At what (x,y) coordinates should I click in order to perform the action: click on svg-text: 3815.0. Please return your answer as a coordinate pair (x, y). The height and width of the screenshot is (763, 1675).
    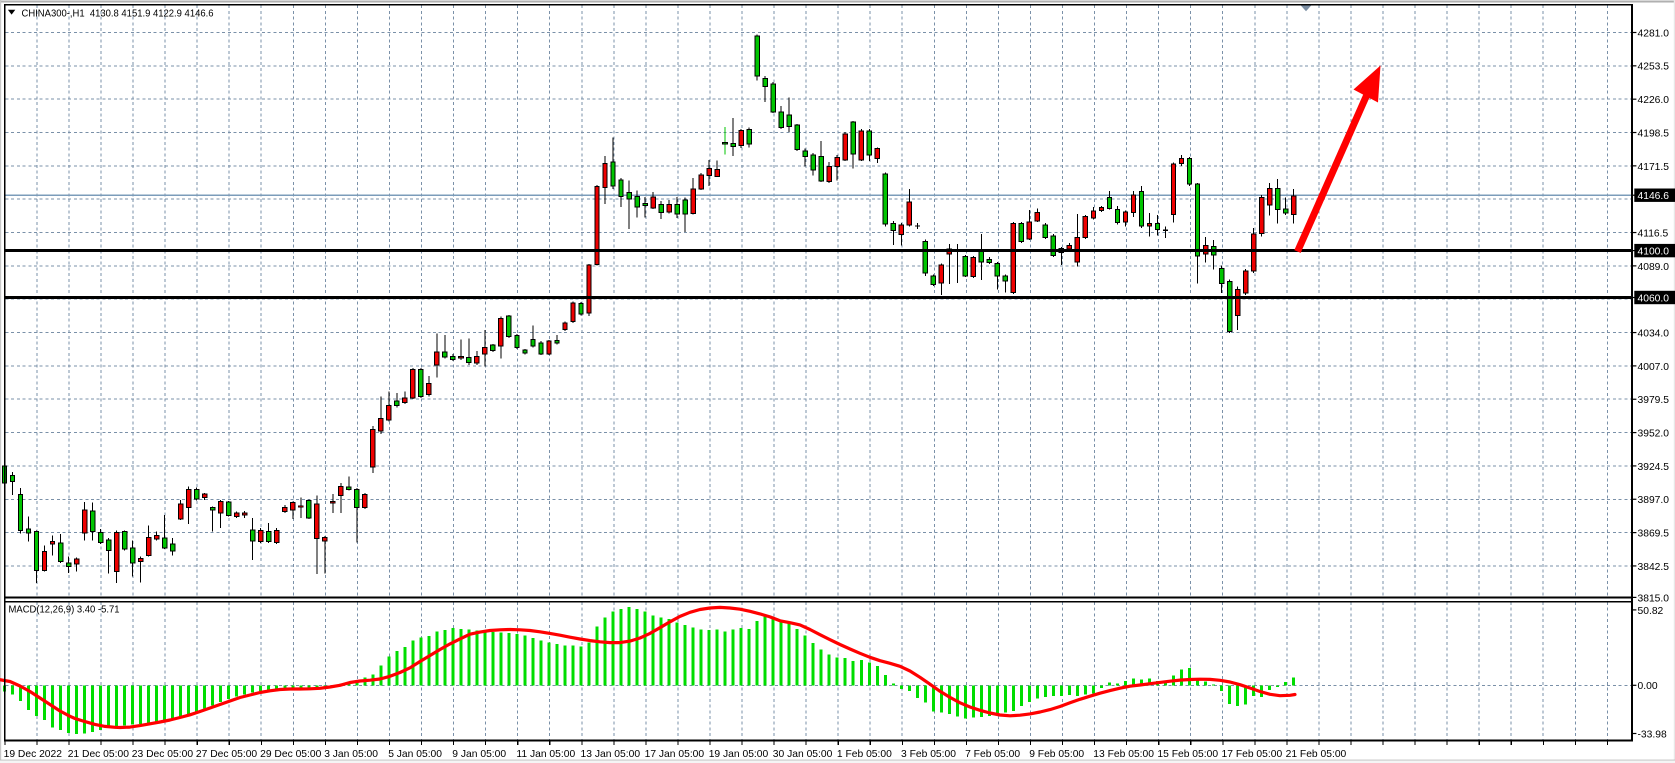
    Looking at the image, I should click on (1654, 598).